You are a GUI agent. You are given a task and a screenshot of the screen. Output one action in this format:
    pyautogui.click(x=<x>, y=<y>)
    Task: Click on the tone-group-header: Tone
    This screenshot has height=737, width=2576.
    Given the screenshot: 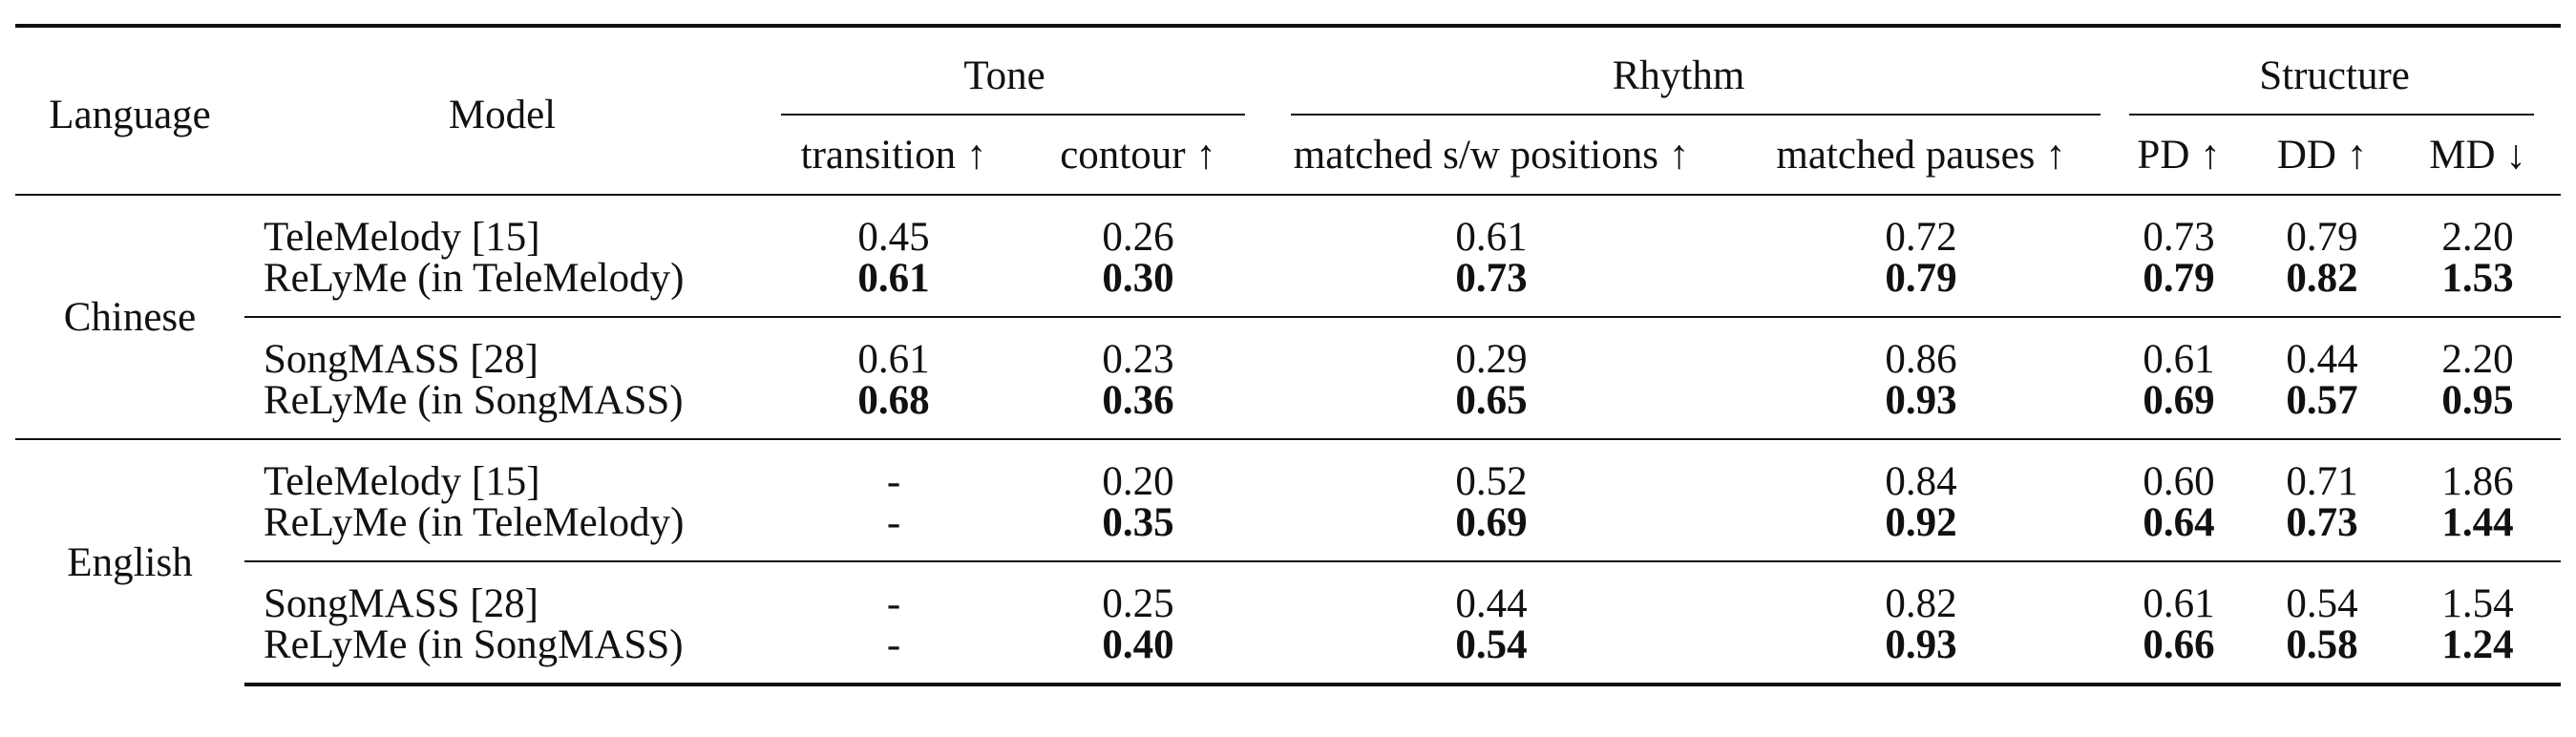 What is the action you would take?
    pyautogui.click(x=1004, y=71)
    